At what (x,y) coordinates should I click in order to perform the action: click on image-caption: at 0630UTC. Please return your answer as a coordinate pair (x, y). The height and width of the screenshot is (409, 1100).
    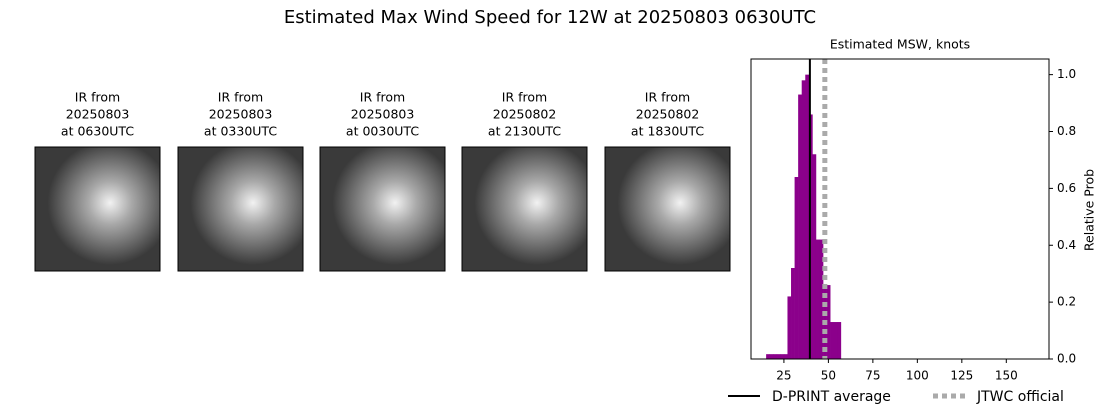
    Looking at the image, I should click on (97, 131).